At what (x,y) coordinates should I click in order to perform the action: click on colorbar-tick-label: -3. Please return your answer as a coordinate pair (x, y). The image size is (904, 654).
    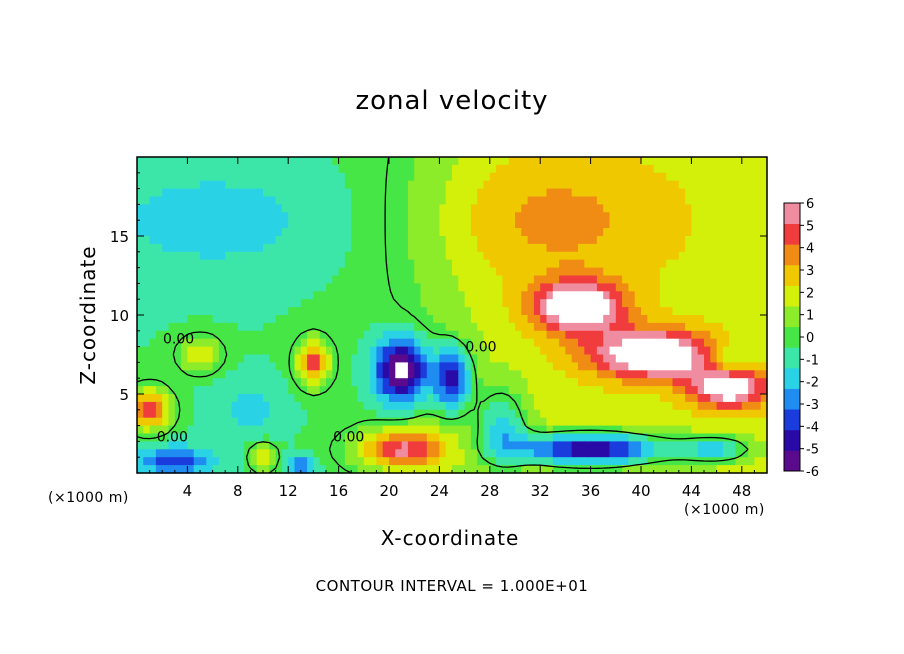
    Looking at the image, I should click on (812, 405).